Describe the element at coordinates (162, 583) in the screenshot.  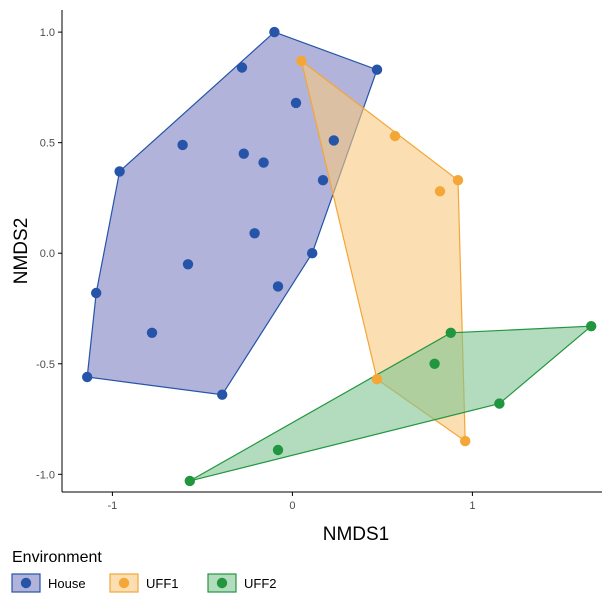
I see `legend-label-uff1: UFF1` at that location.